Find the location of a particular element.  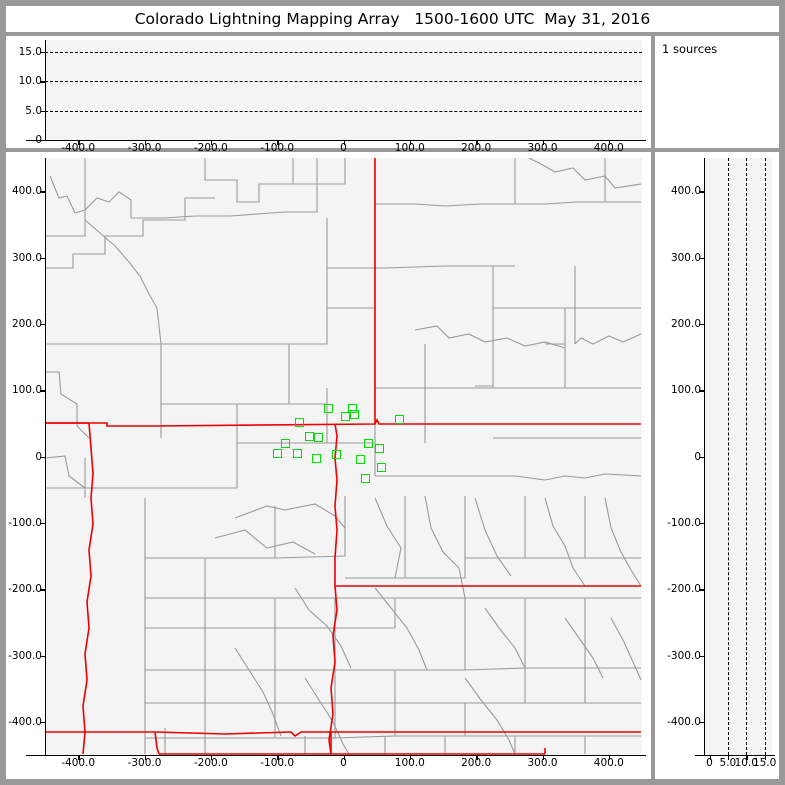

height-count-y-tick-label: -300.0 is located at coordinates (684, 655).